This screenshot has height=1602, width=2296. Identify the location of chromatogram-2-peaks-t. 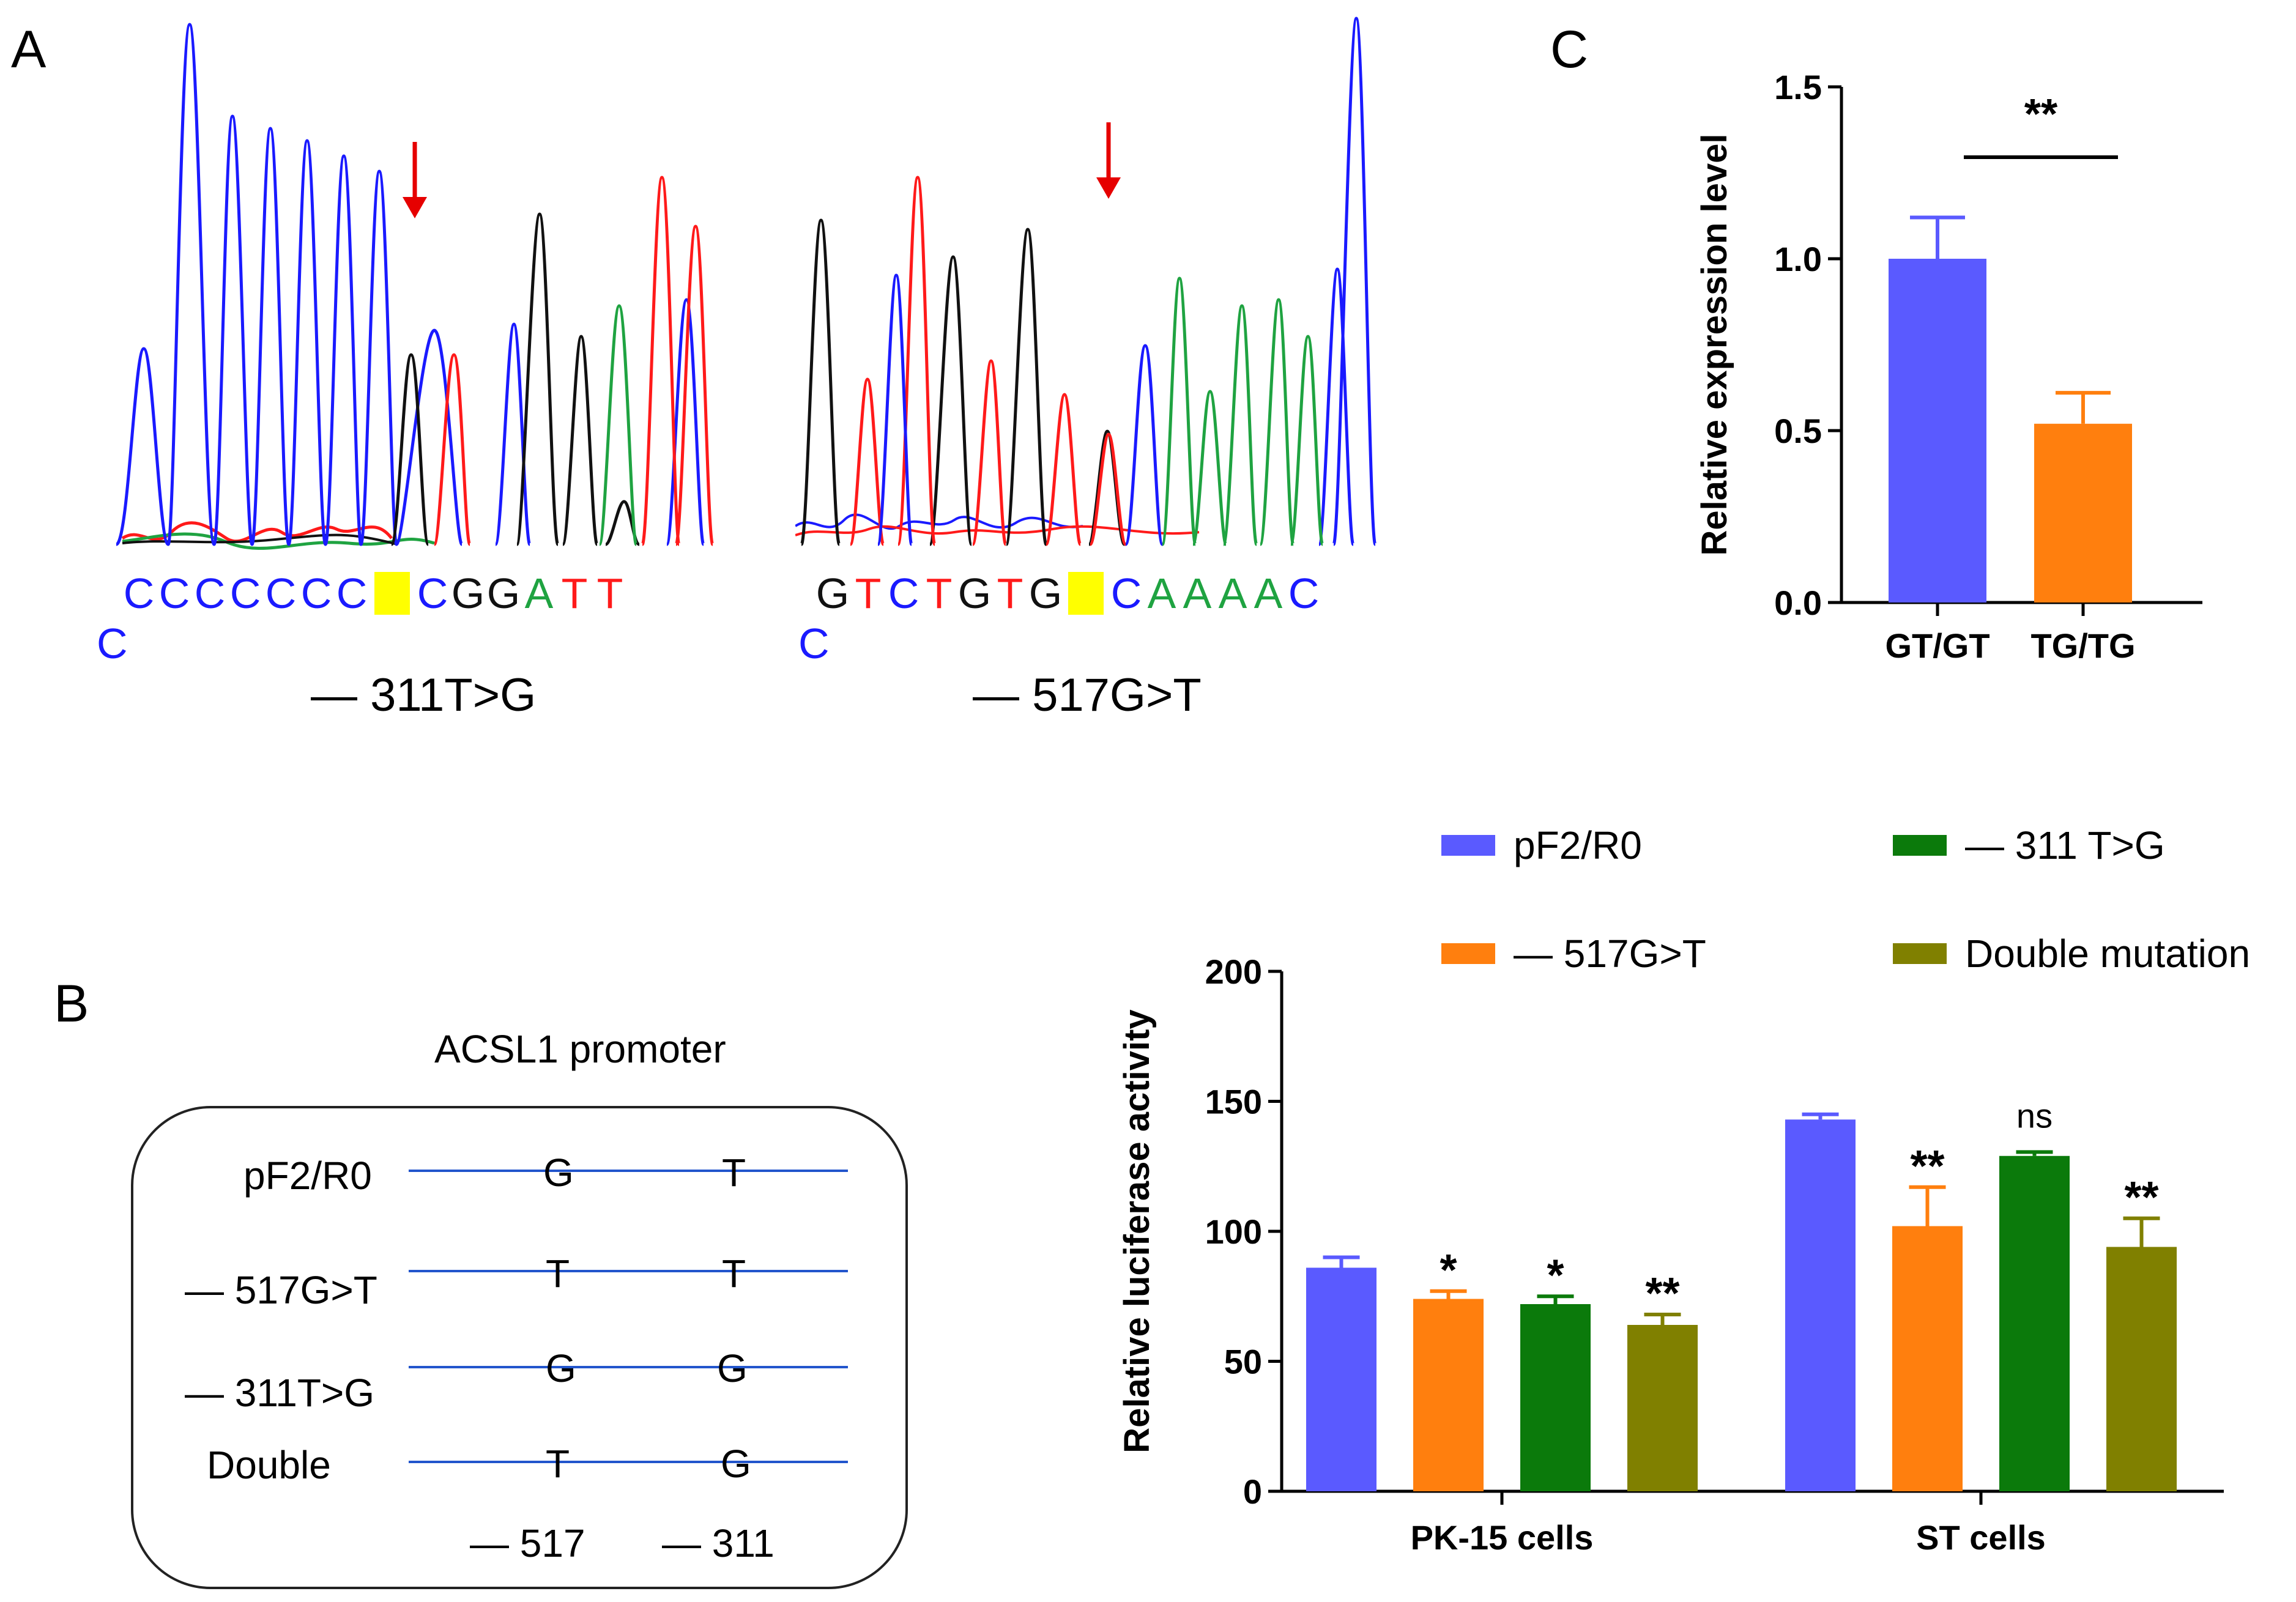
(988, 361).